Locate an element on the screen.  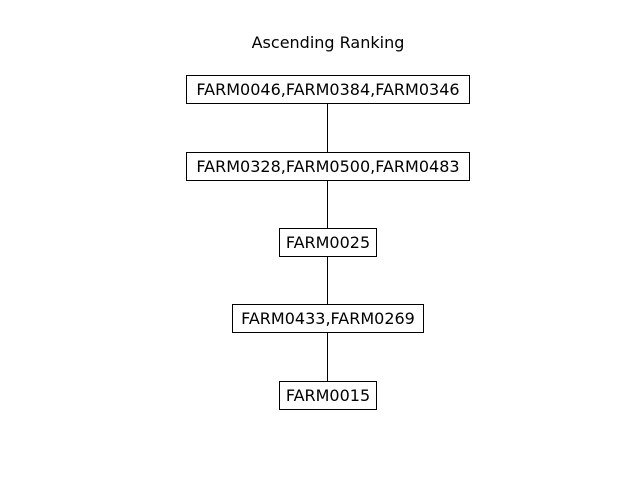
rank-node-2: FARM0328,FARM0500,FARM0483 is located at coordinates (328, 166).